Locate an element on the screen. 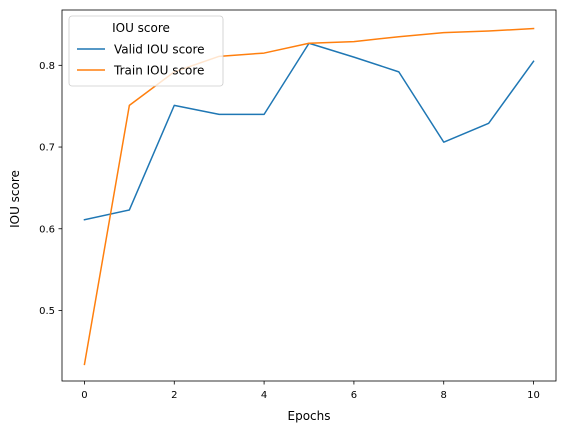 This screenshot has height=432, width=567. y-axis-label: IOU score is located at coordinates (15, 199).